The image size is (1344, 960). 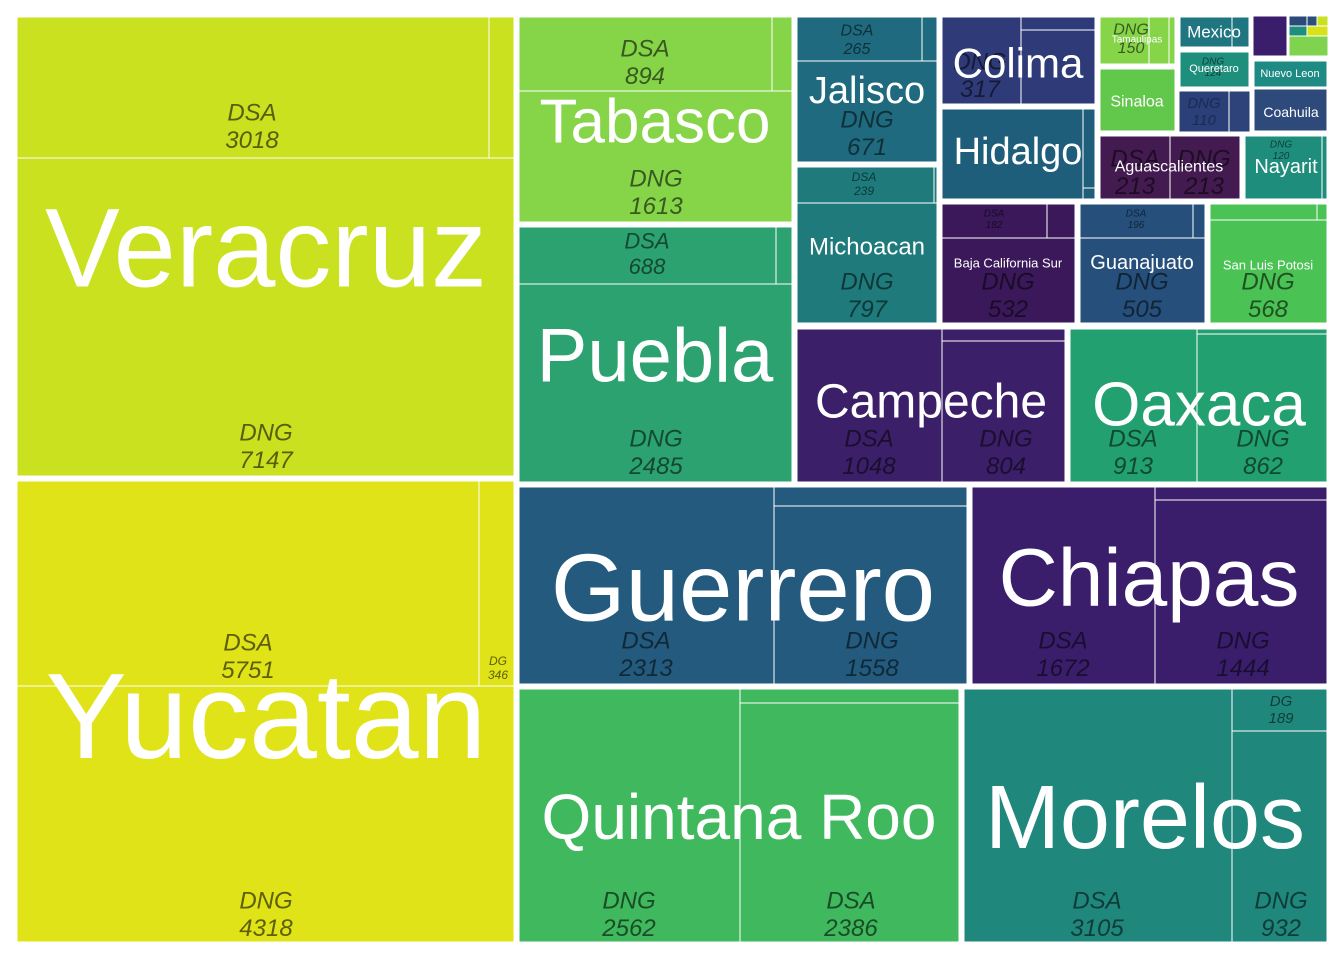 What do you see at coordinates (867, 247) in the screenshot?
I see `state-label-michoacan: Michoacan` at bounding box center [867, 247].